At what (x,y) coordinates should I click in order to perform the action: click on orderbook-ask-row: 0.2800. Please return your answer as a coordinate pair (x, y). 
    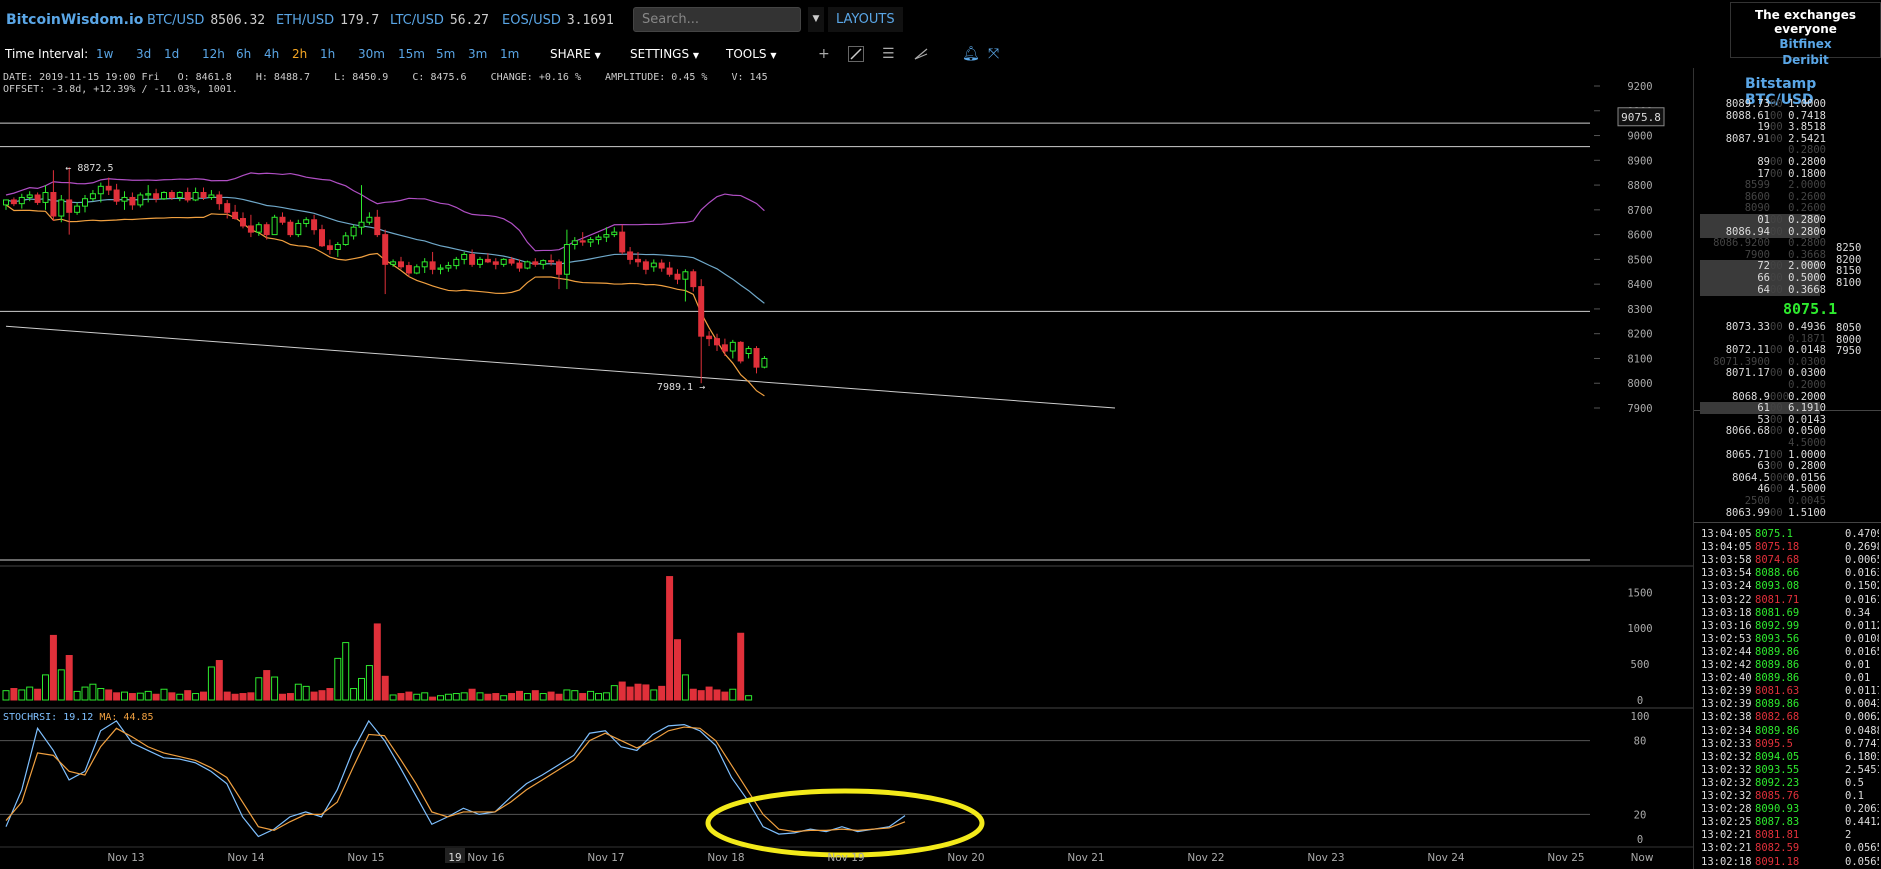
    Looking at the image, I should click on (1763, 150).